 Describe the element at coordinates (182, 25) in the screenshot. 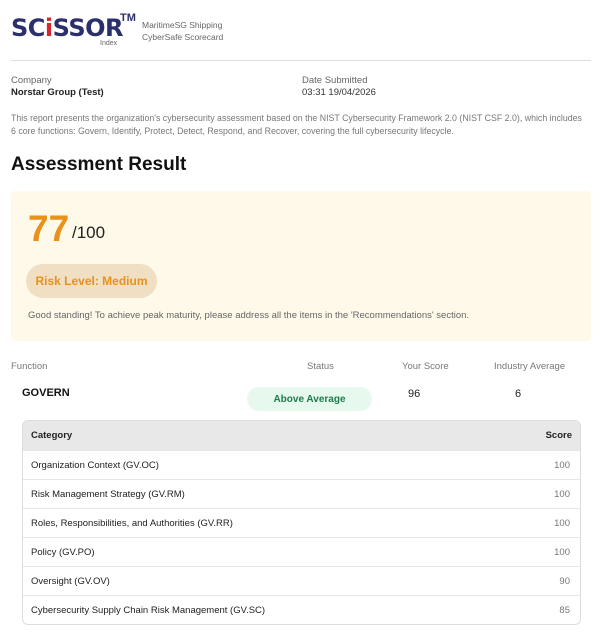

I see `tagline-line-1: MaritimeSG Shipping` at that location.